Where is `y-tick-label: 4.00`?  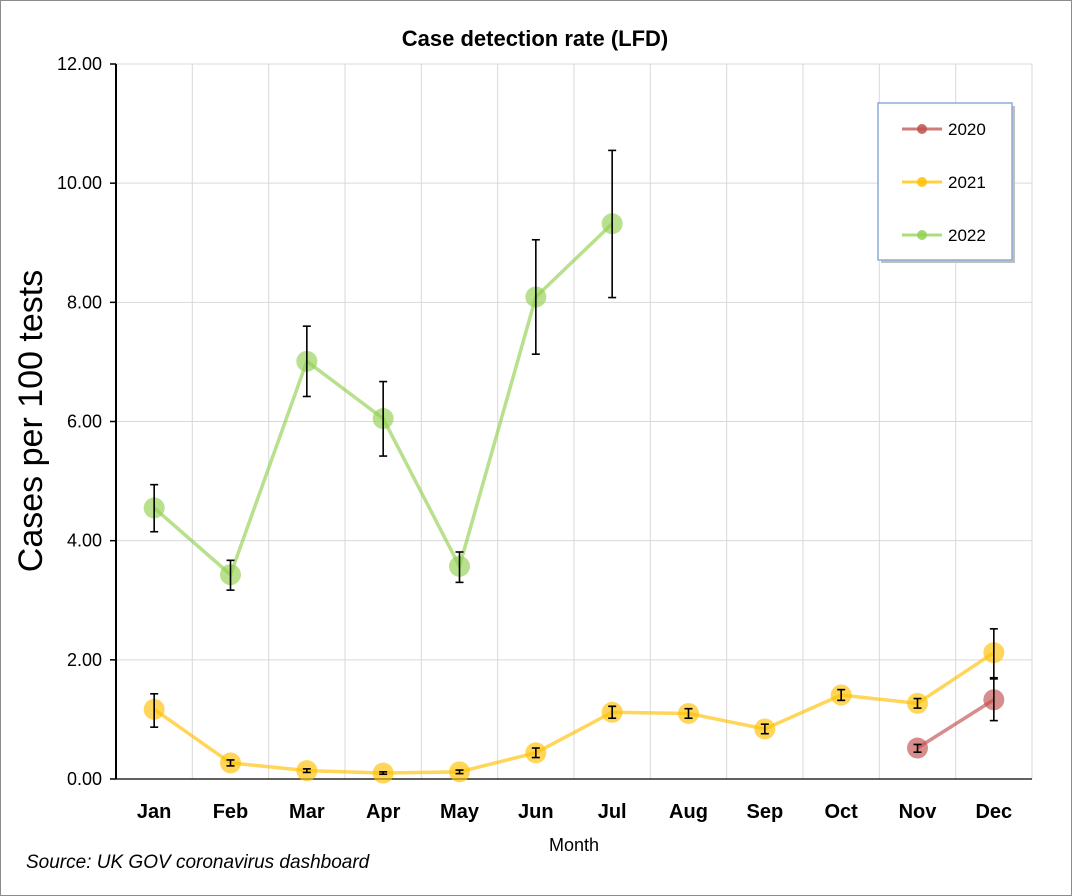
y-tick-label: 4.00 is located at coordinates (84, 541).